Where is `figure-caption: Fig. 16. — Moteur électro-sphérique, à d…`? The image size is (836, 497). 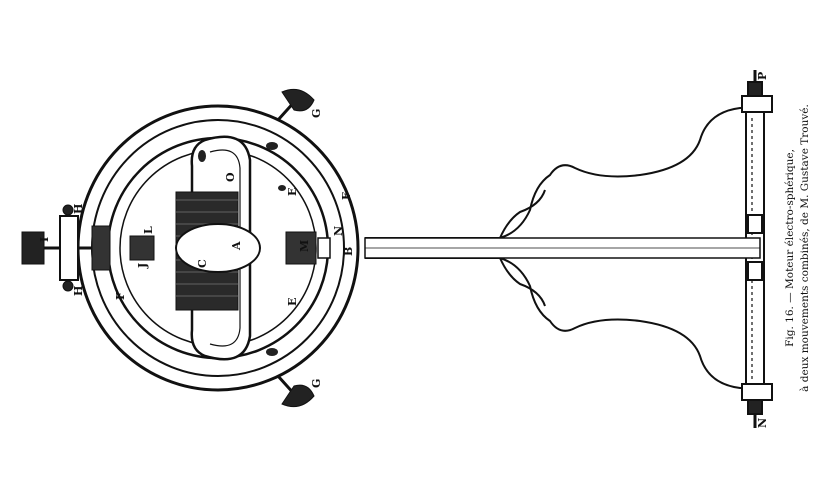
figure-caption: Fig. 16. — Moteur électro-sphérique, à d… is located at coordinates (797, 248).